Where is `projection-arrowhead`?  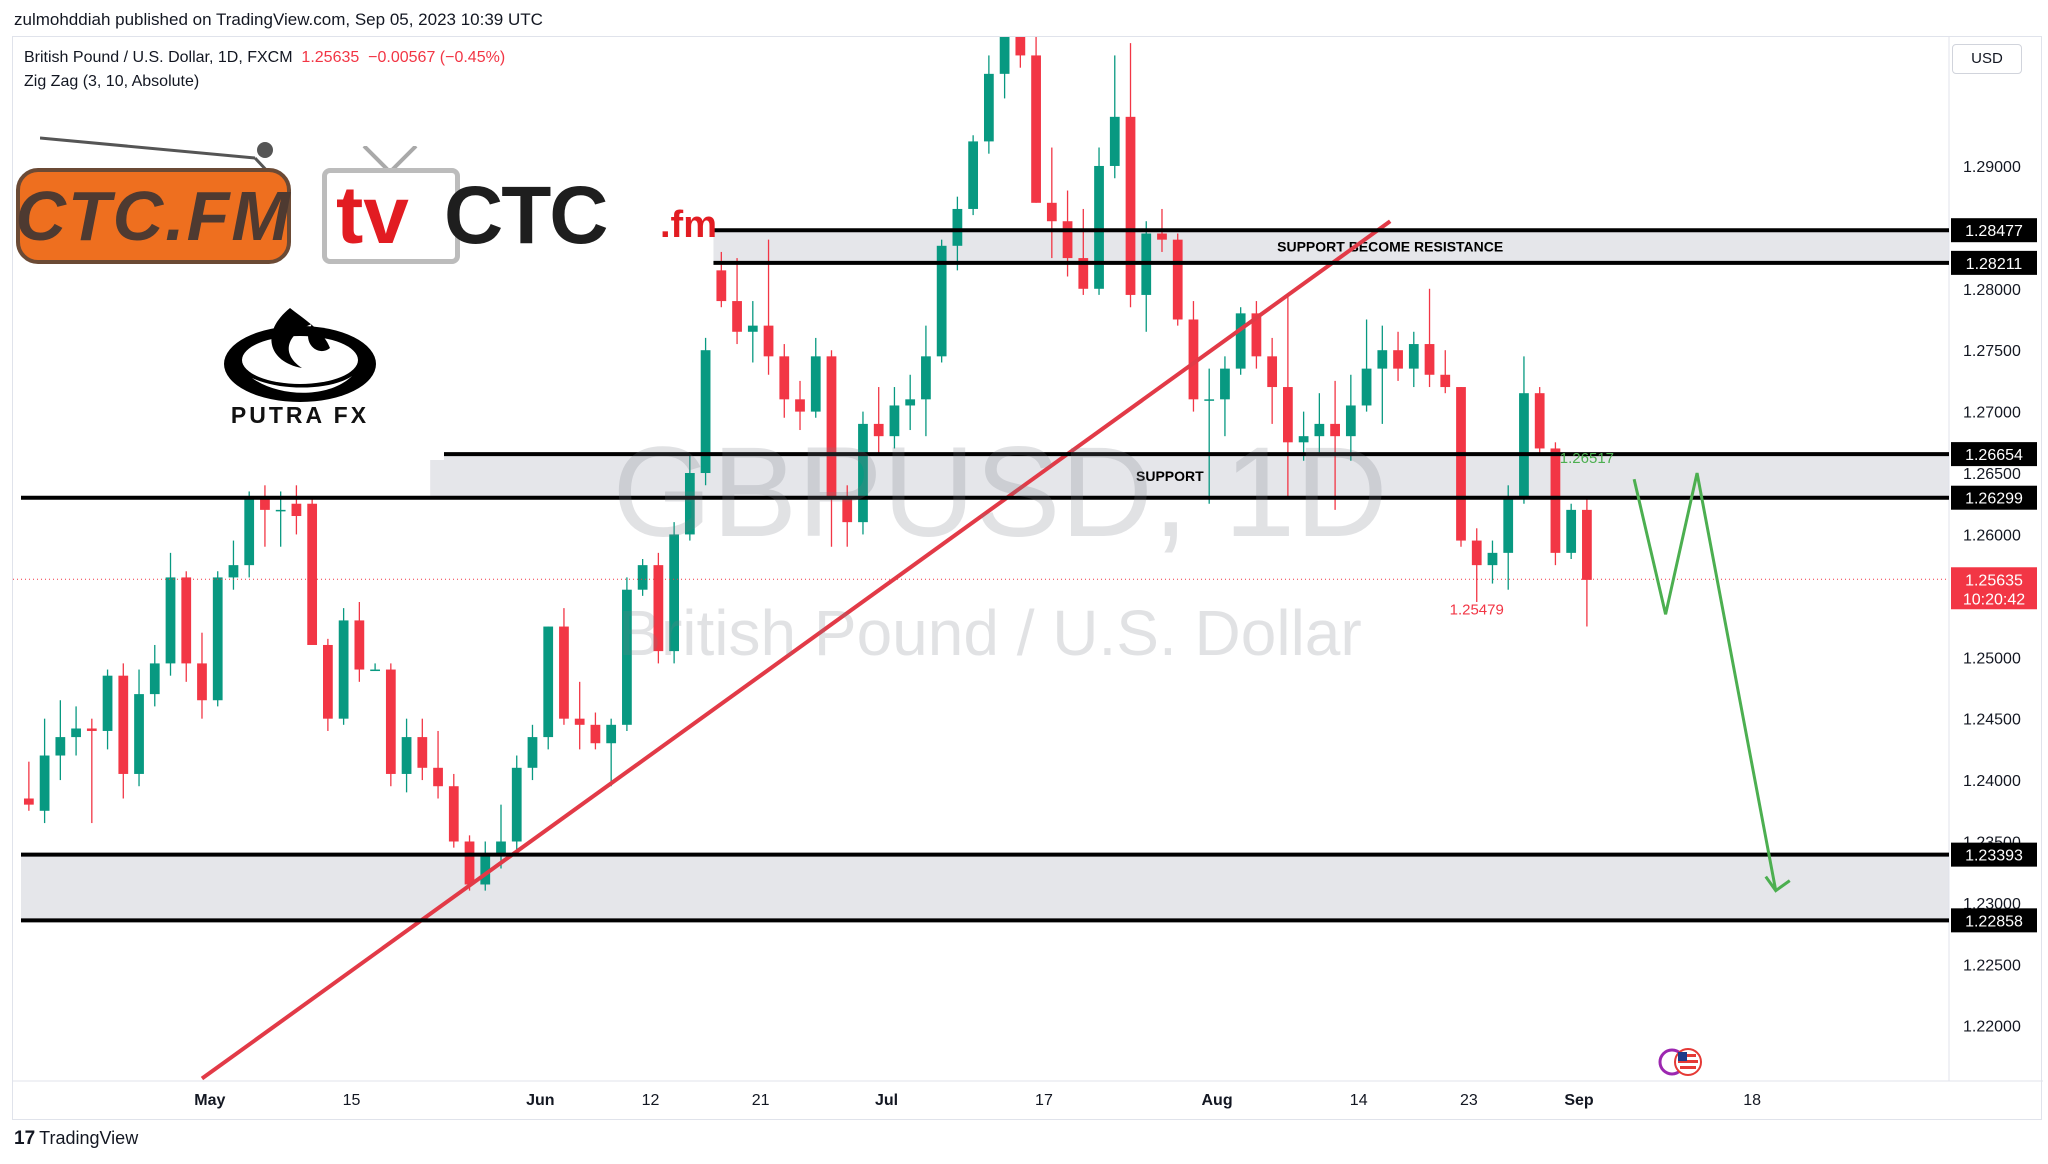
projection-arrowhead is located at coordinates (1777, 884).